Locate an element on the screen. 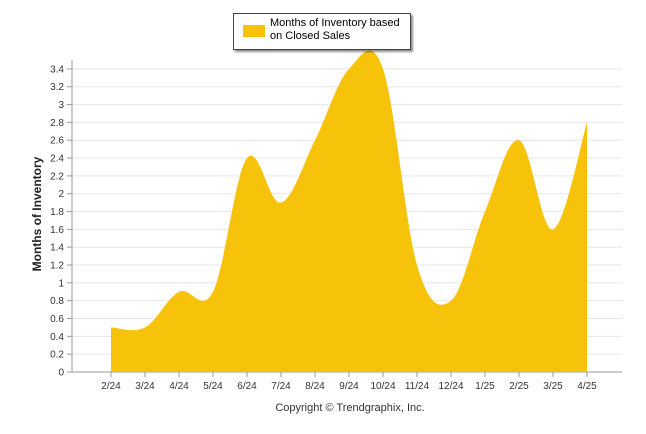 This screenshot has height=434, width=646. y-tick-label: 2 is located at coordinates (61, 194).